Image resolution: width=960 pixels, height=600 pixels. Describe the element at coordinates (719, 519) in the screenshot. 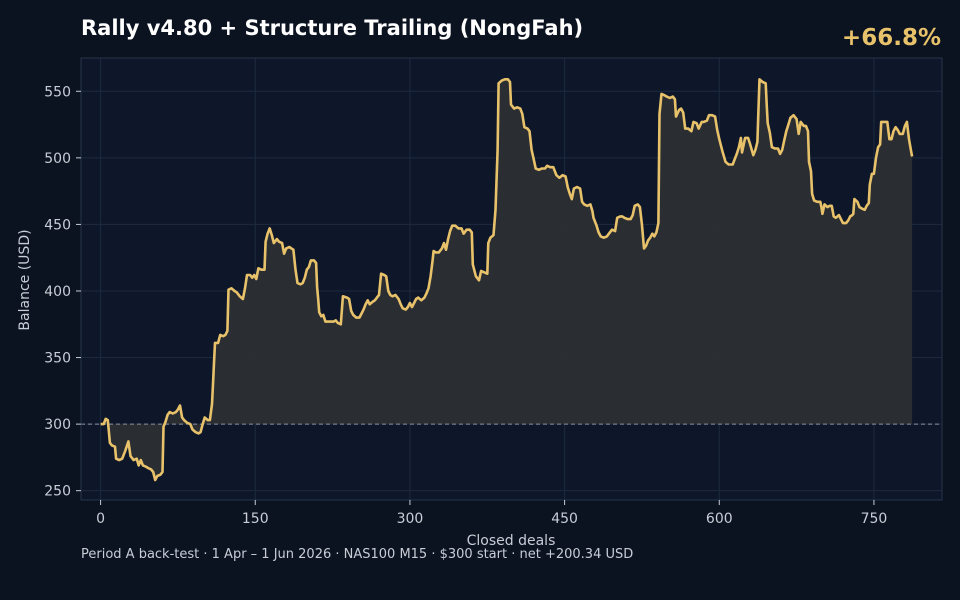

I see `x-tick-label: 600` at that location.